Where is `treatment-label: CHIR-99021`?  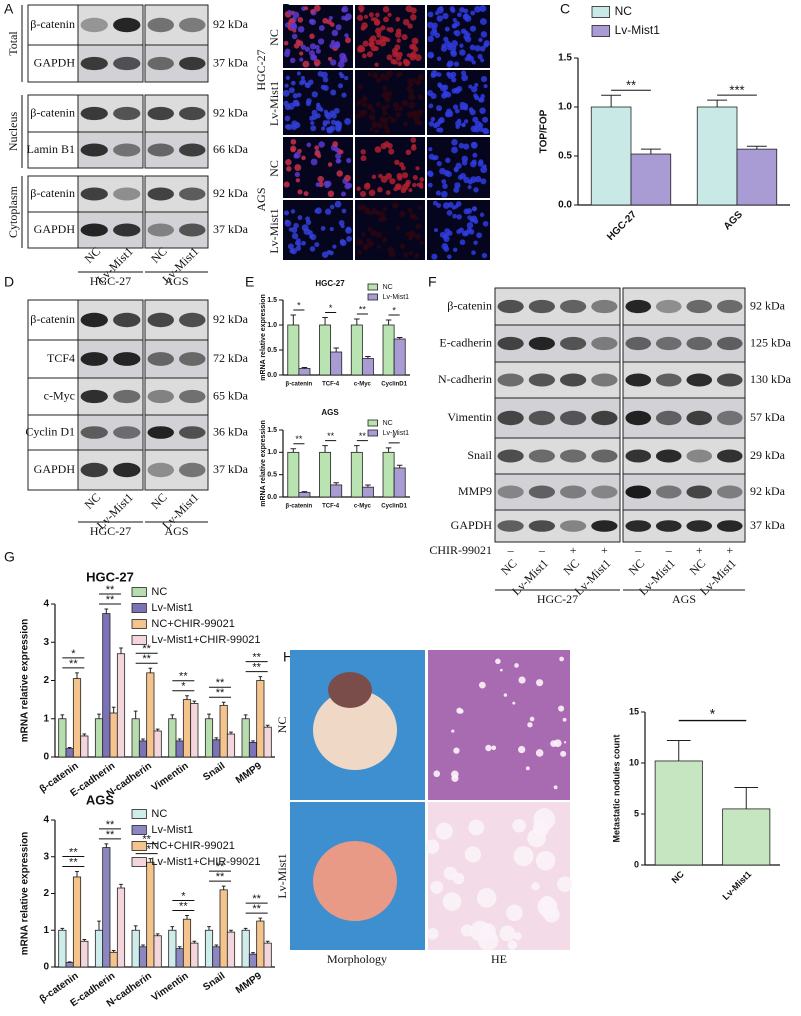 treatment-label: CHIR-99021 is located at coordinates (460, 550).